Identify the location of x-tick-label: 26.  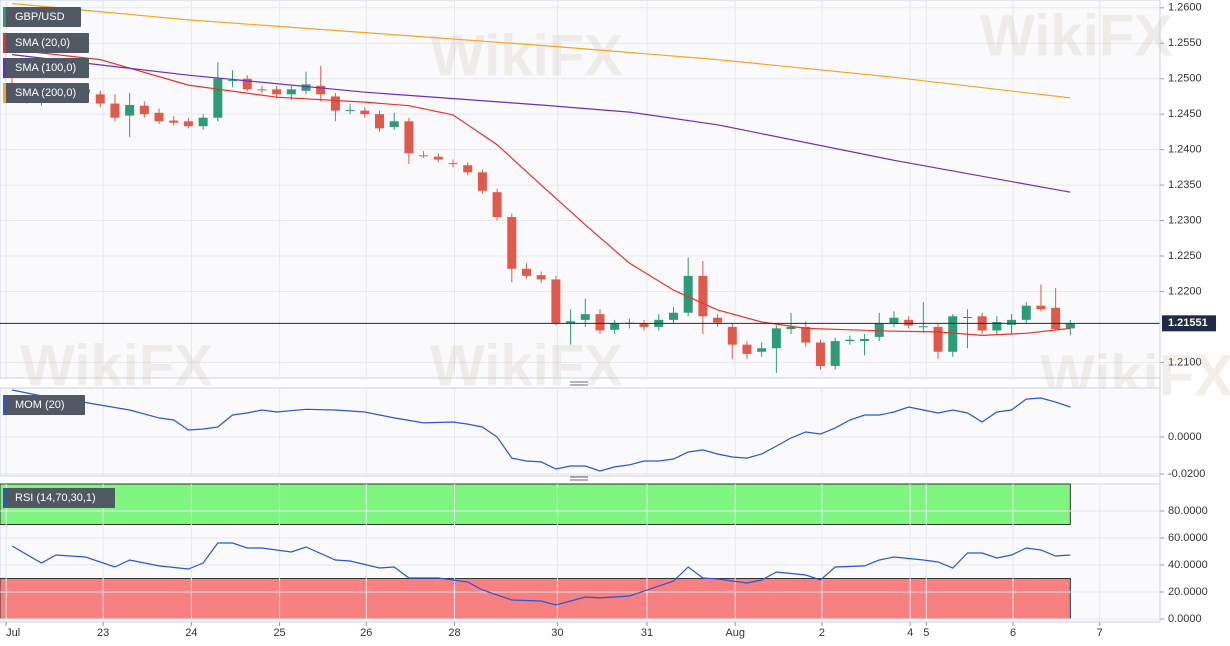
(366, 633).